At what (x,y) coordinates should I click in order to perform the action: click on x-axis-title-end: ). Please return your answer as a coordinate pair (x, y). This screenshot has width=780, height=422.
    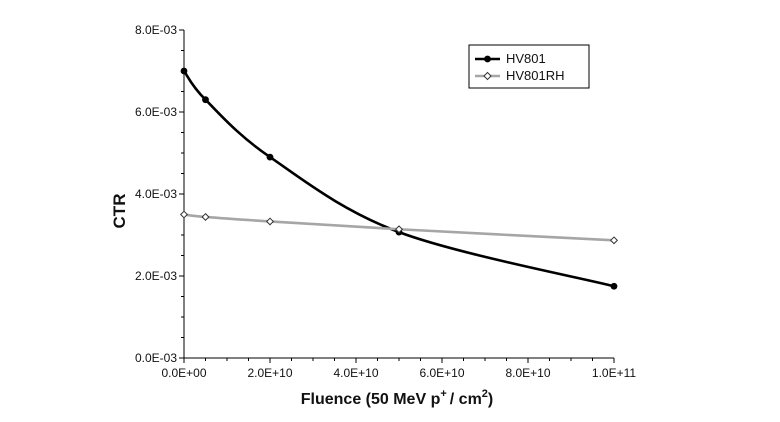
    Looking at the image, I should click on (490, 399).